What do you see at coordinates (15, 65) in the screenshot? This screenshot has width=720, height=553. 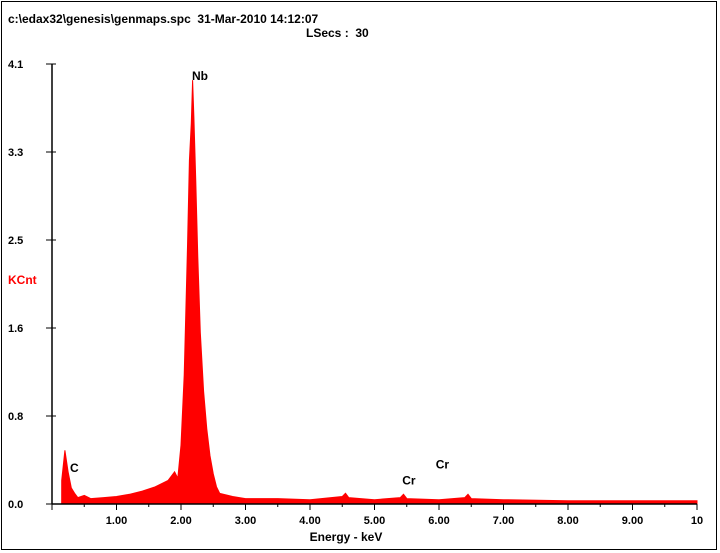 I see `y-tick-label: 4.1` at bounding box center [15, 65].